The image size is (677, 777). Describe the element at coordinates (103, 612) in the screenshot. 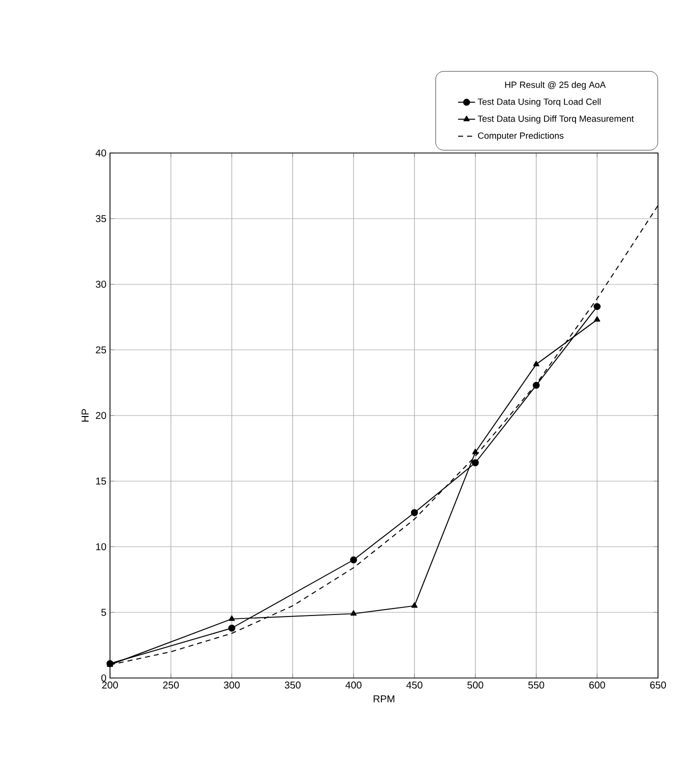

I see `y-tick-label: 5` at that location.